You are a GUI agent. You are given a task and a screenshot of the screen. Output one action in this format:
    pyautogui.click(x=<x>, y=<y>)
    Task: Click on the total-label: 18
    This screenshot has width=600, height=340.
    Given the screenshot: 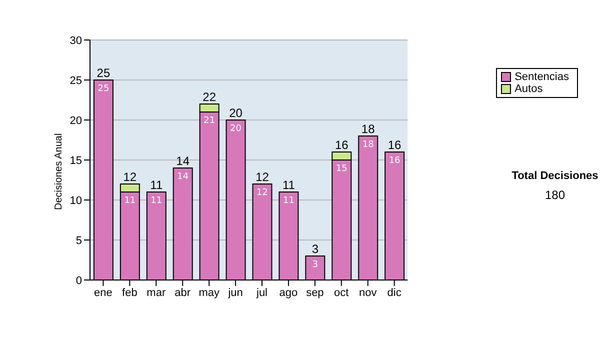 What is the action you would take?
    pyautogui.click(x=368, y=129)
    